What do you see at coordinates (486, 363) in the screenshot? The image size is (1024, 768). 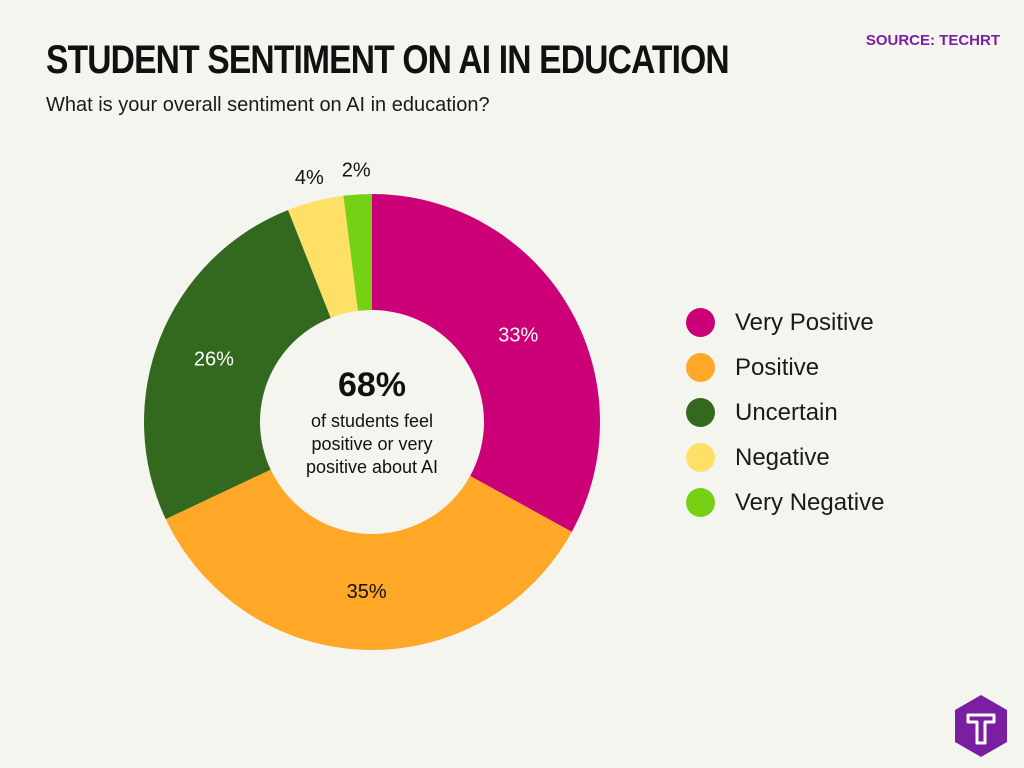 I see `slice-very-positive` at bounding box center [486, 363].